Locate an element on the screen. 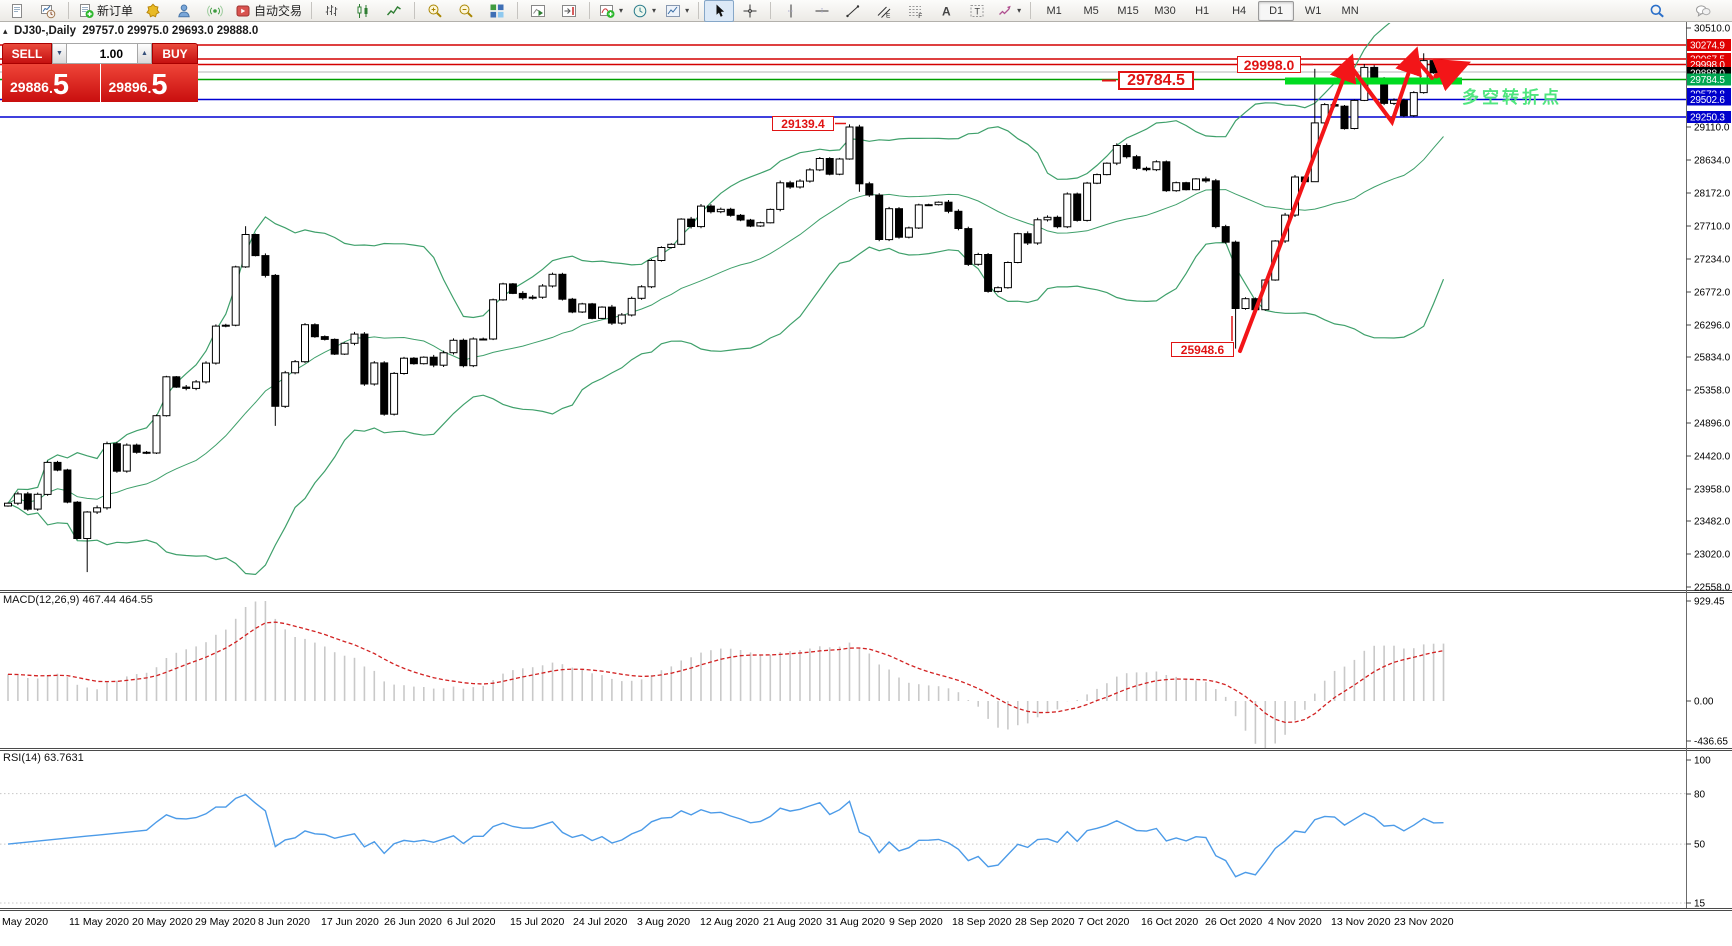  svg-text: -436.65 is located at coordinates (1711, 742).